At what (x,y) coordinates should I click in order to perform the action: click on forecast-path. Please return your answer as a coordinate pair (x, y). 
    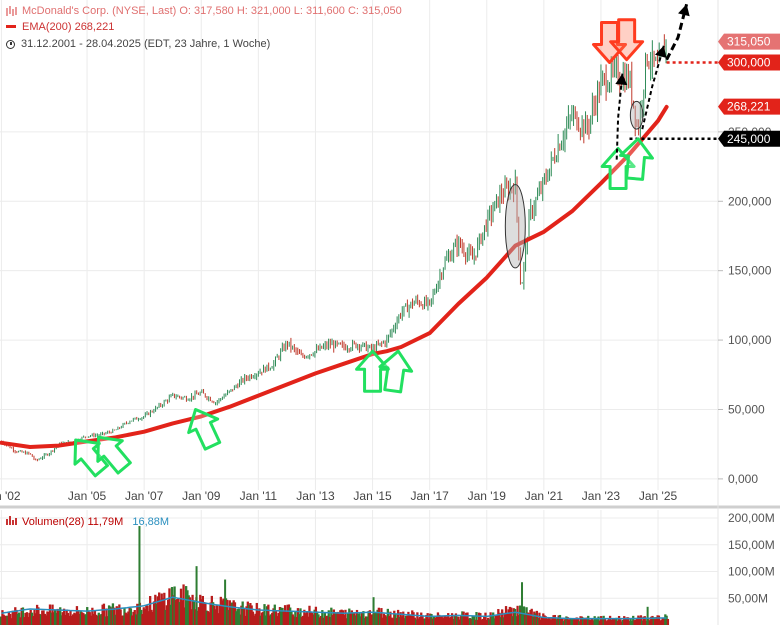
    Looking at the image, I should click on (677, 32).